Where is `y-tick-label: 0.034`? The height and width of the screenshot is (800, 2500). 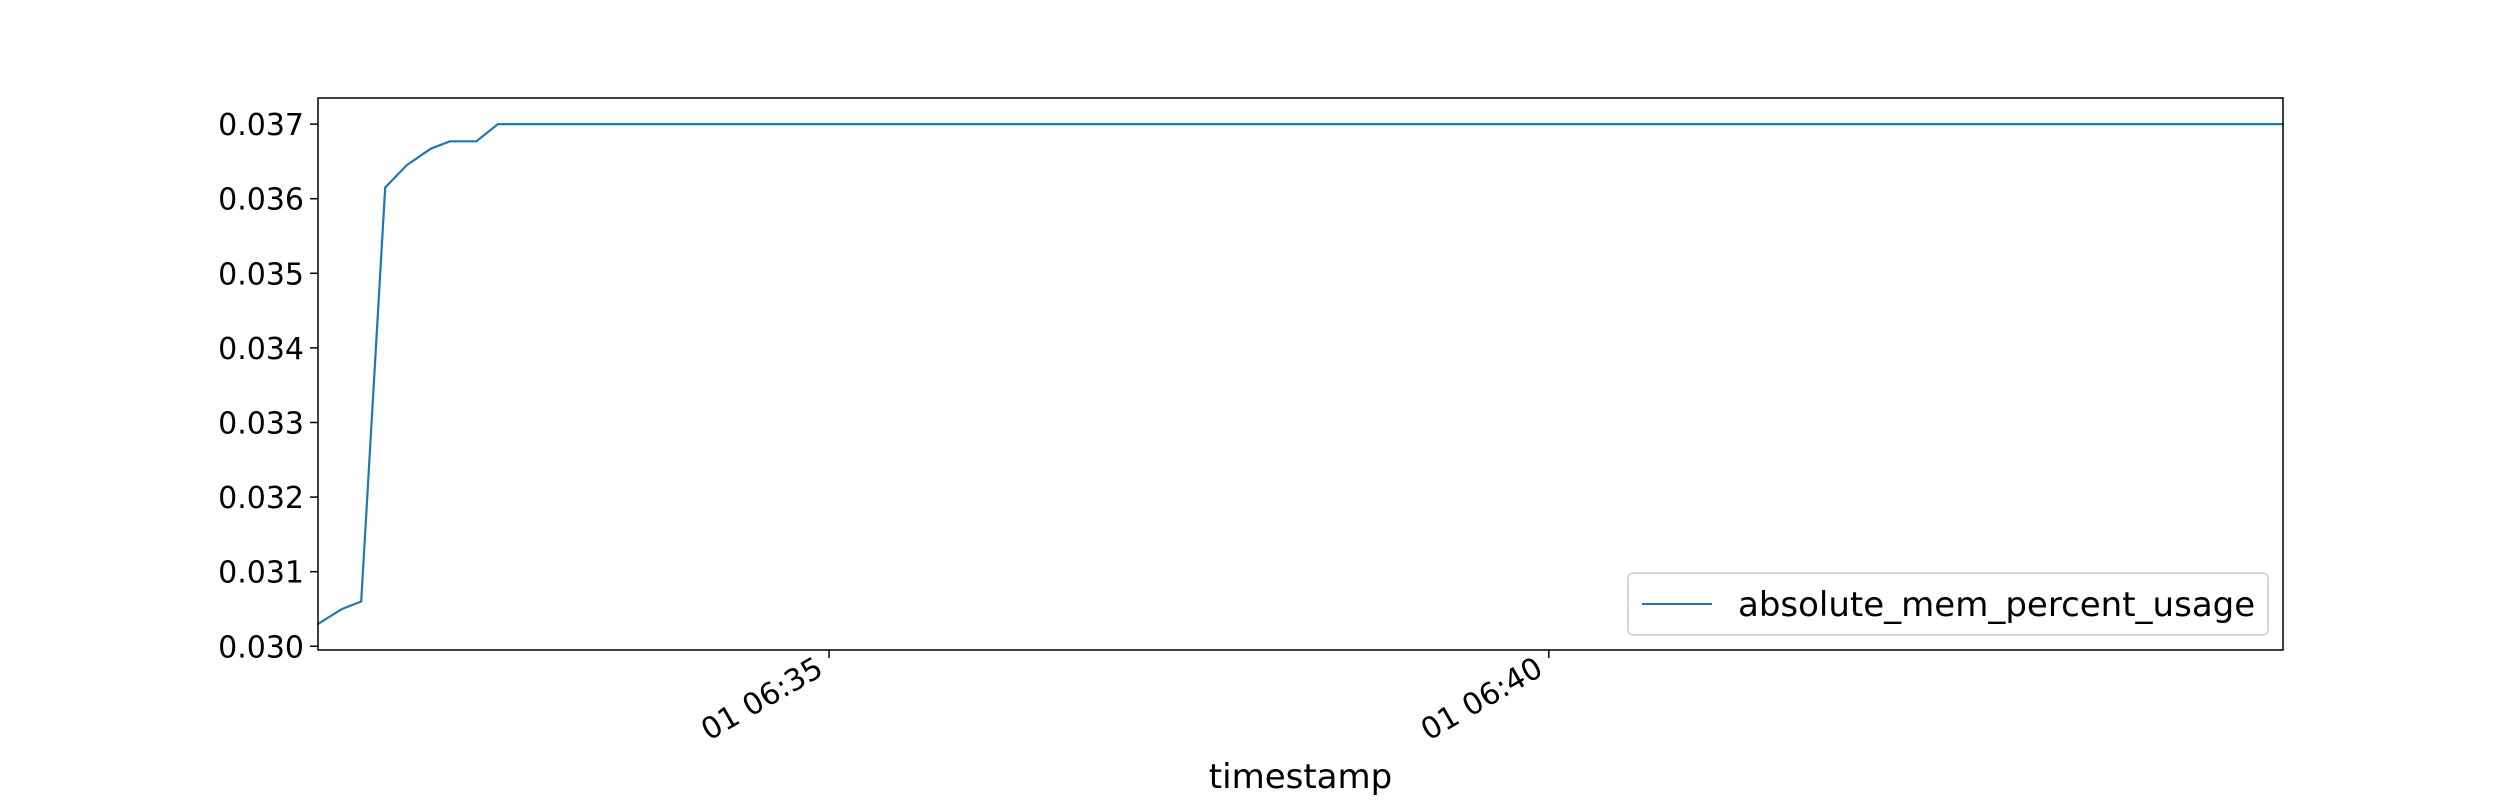
y-tick-label: 0.034 is located at coordinates (261, 349).